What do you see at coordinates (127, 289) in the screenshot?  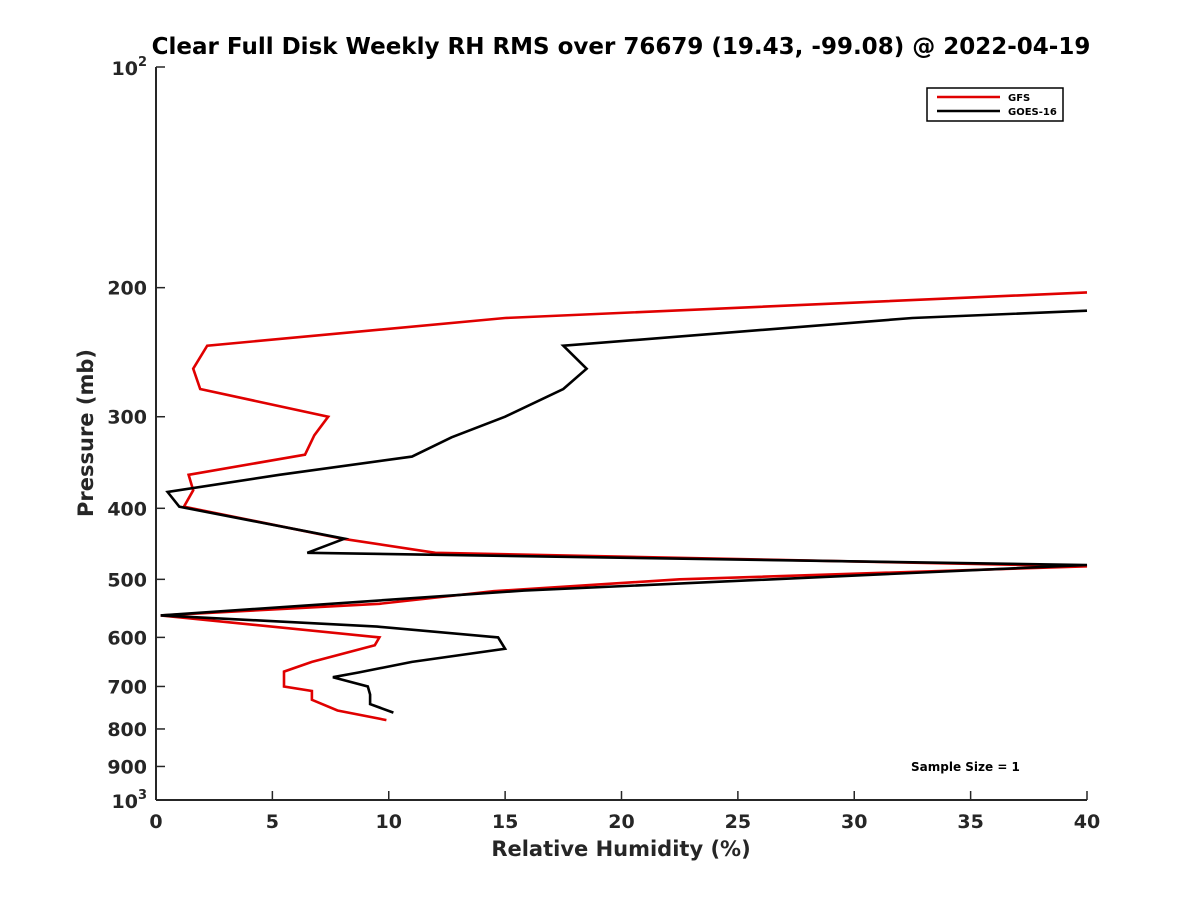 I see `y-tick-label: 200` at bounding box center [127, 289].